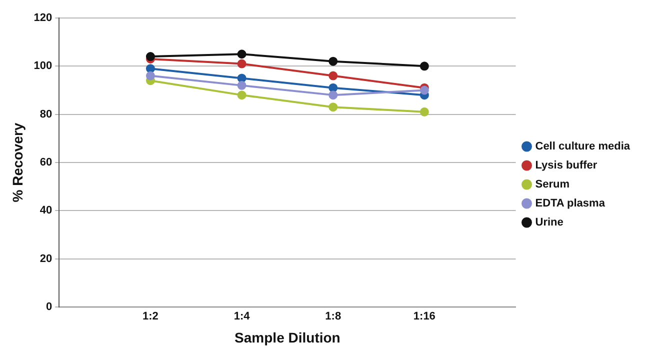  I want to click on y-tick-label: 20, so click(46, 258).